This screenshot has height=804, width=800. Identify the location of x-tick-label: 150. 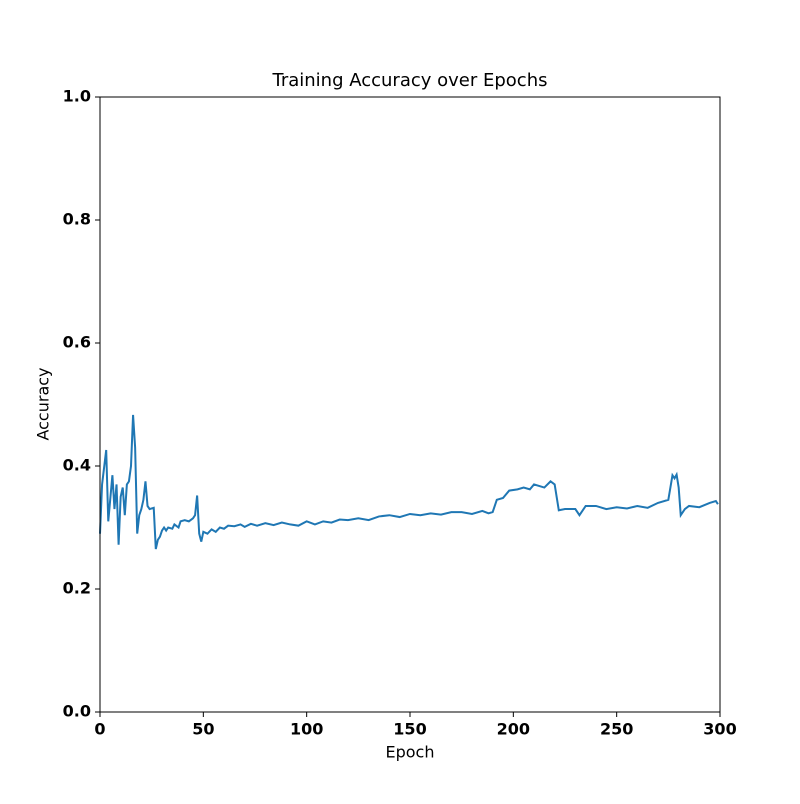
(409, 729).